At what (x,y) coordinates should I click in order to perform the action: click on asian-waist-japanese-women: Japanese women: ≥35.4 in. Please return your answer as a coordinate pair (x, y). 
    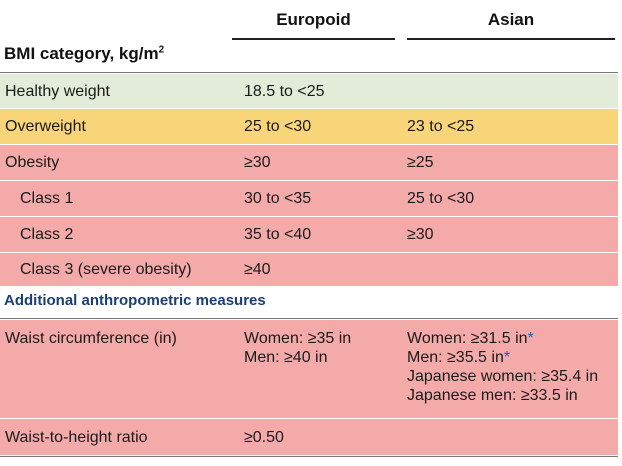
    Looking at the image, I should click on (503, 376).